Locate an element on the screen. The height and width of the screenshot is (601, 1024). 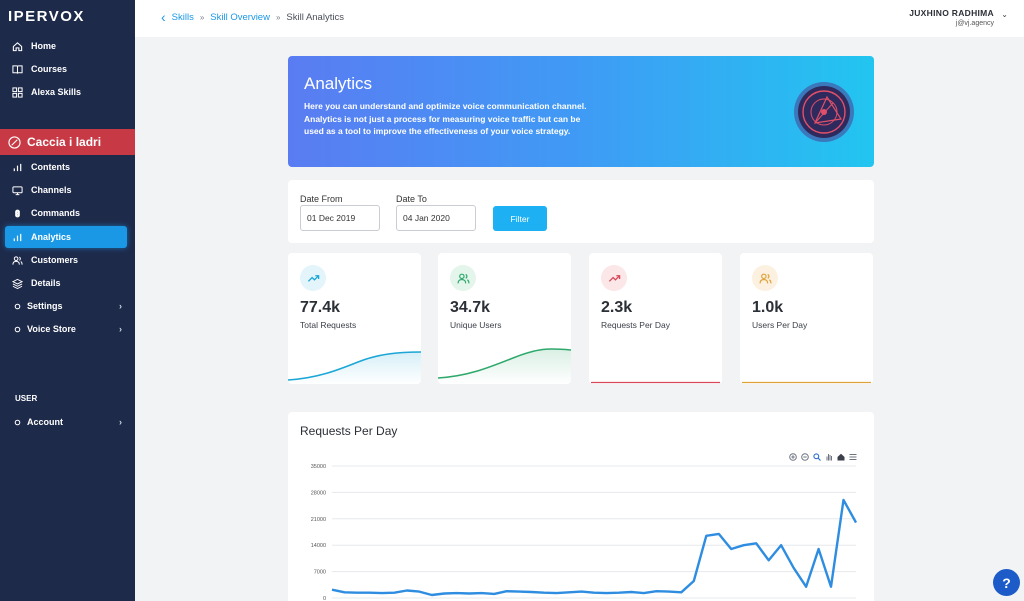
sidebar-item-analytics: Analytics is located at coordinates (66, 237).